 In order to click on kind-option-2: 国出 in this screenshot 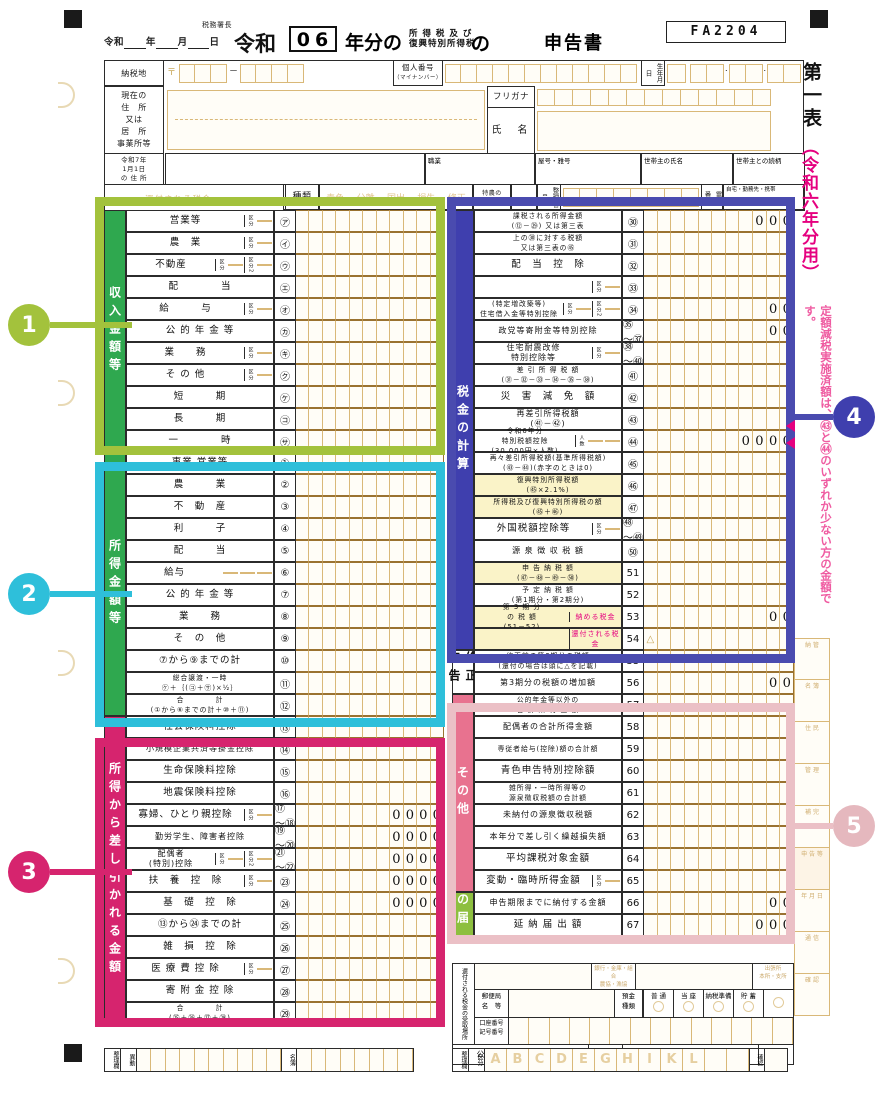, I will do `click(396, 199)`.